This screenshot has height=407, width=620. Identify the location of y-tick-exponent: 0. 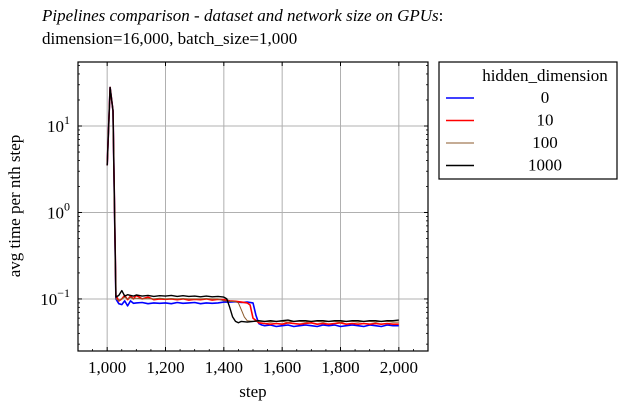
(67, 206).